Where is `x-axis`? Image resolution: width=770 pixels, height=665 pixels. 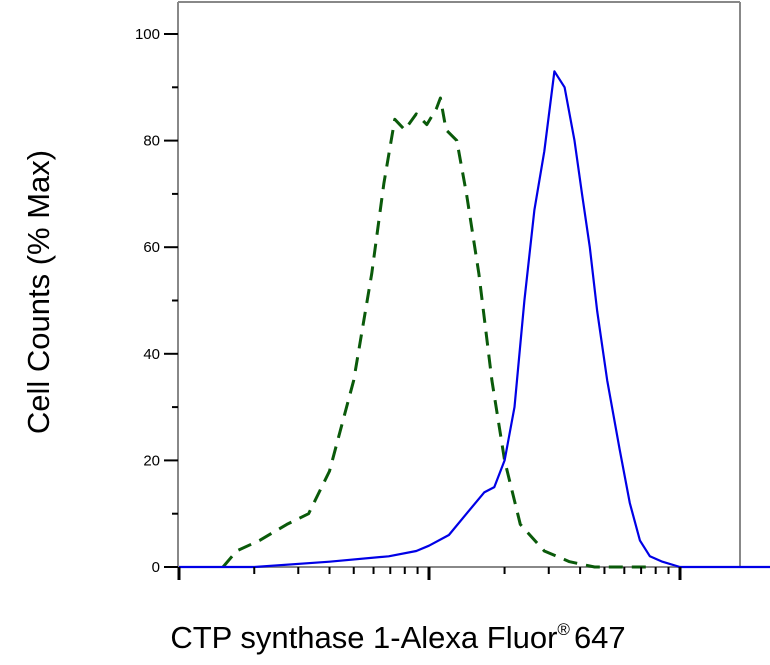
x-axis is located at coordinates (429, 573).